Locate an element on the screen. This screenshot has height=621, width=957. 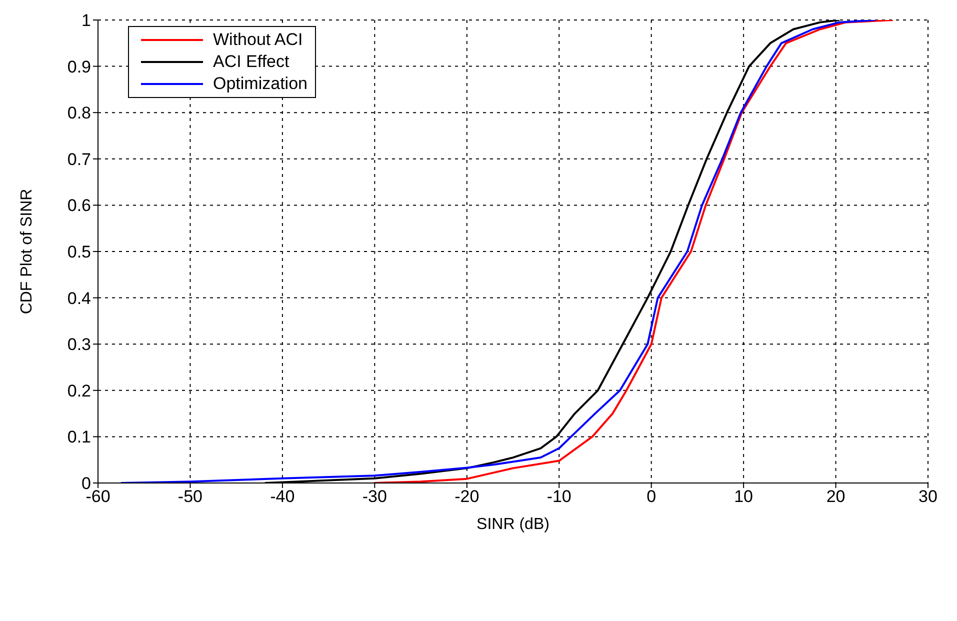
y-tick-label: 0.9 is located at coordinates (79, 66).